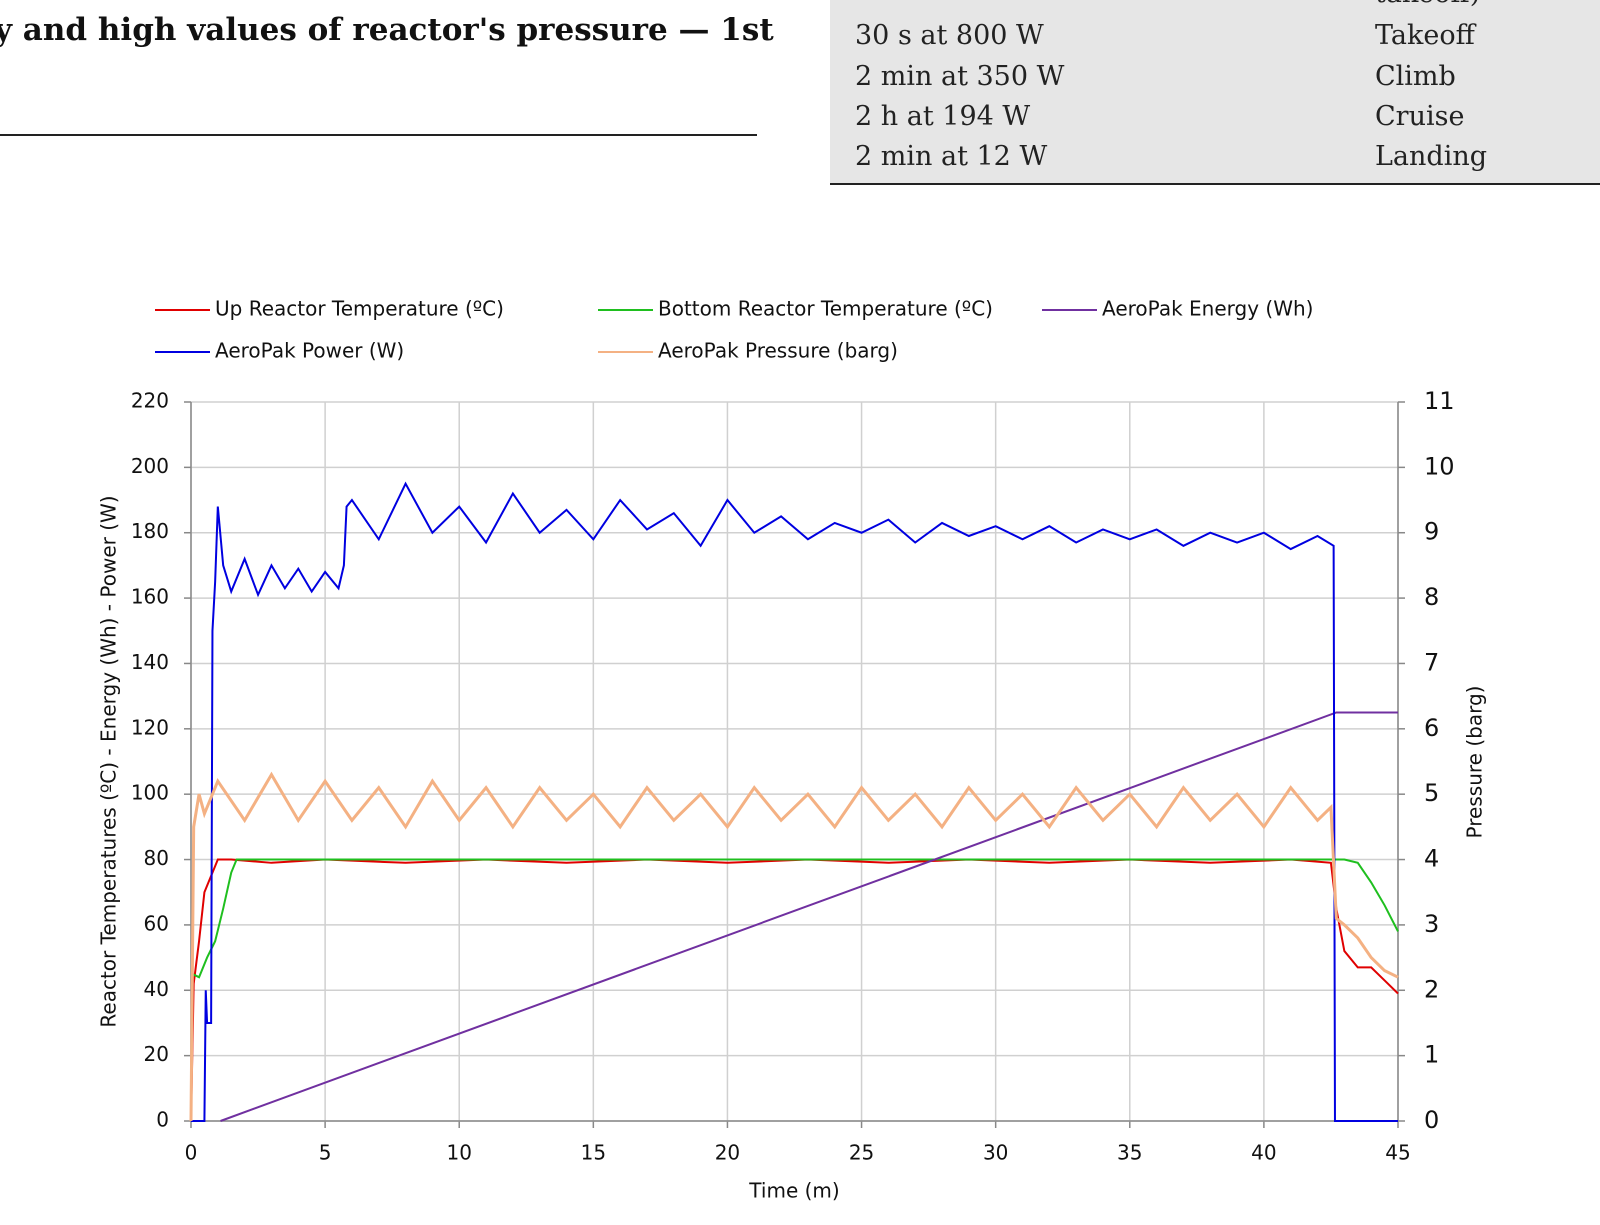 The image size is (1600, 1225). What do you see at coordinates (1431, 597) in the screenshot?
I see `y2-tick-label: 8` at bounding box center [1431, 597].